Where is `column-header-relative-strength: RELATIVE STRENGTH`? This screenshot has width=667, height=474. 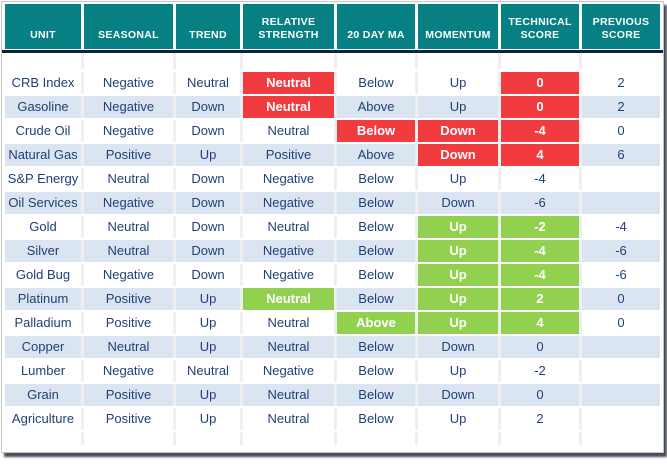 column-header-relative-strength: RELATIVE STRENGTH is located at coordinates (288, 26).